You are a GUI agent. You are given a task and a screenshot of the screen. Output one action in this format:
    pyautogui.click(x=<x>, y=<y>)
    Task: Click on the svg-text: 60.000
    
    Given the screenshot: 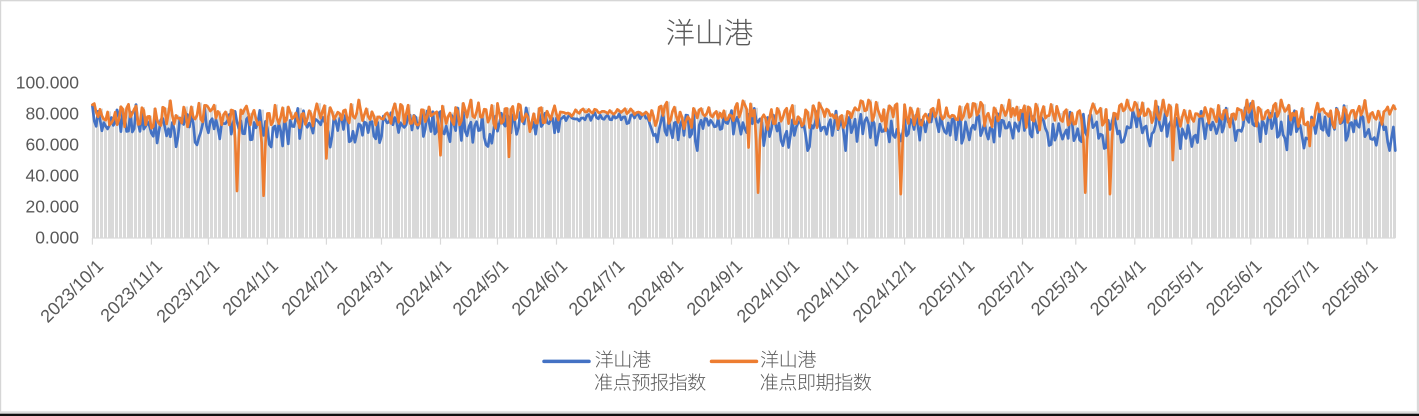 What is the action you would take?
    pyautogui.click(x=52, y=144)
    